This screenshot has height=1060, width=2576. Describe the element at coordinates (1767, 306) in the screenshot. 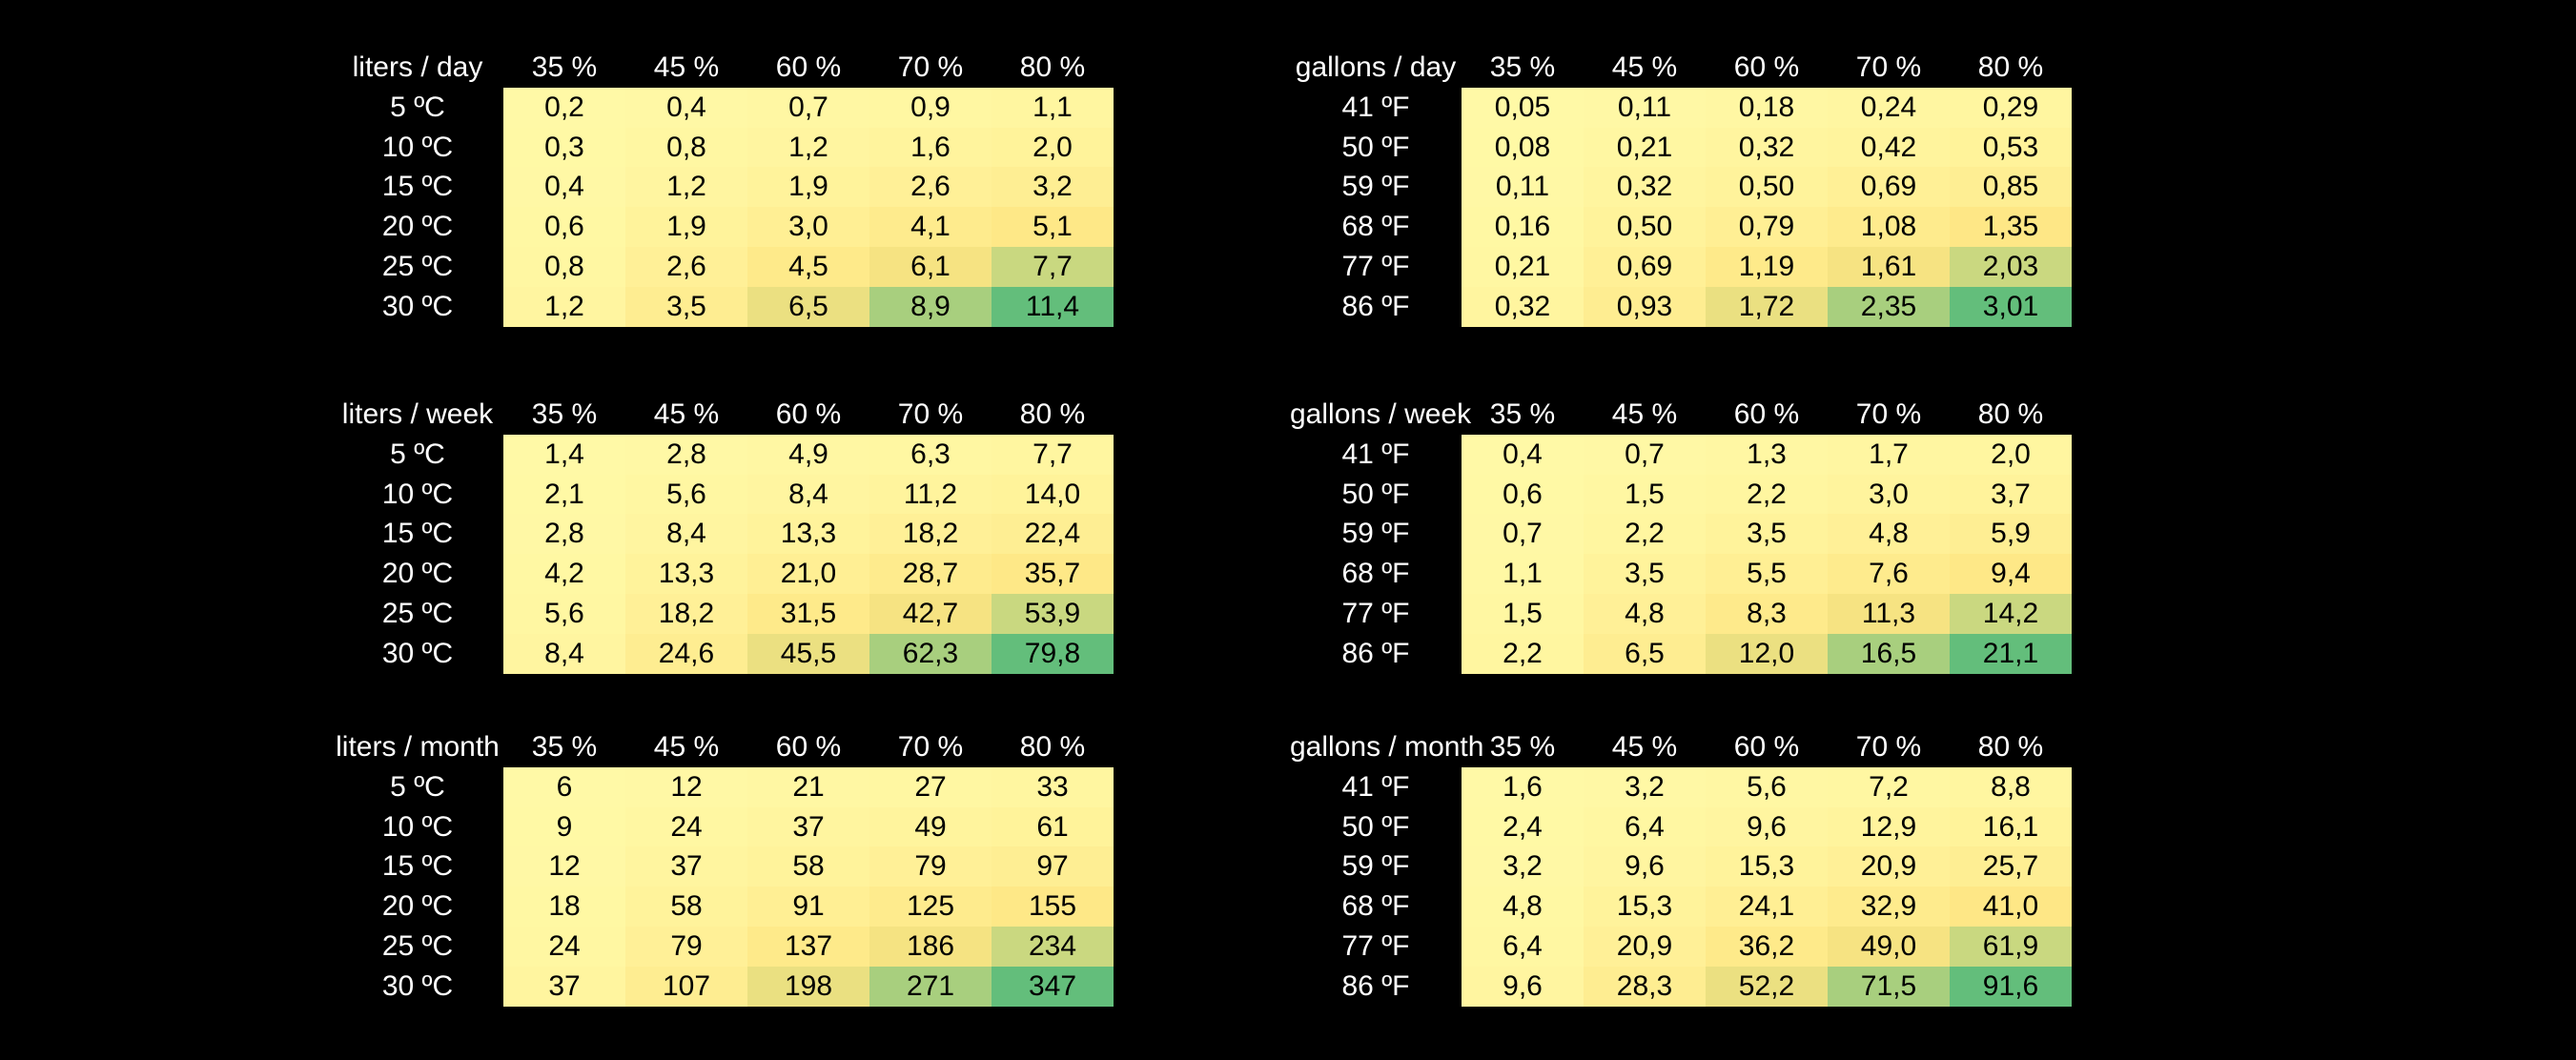

I see `heatmap-cell: 1,72` at that location.